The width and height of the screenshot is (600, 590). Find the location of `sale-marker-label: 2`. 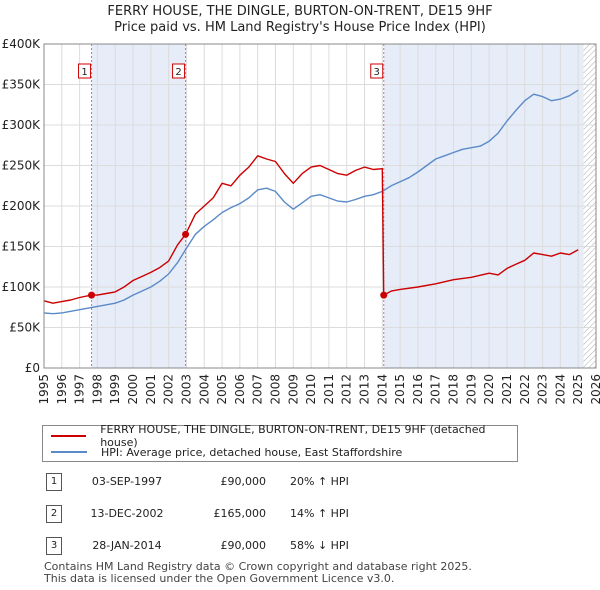

sale-marker-label: 2 is located at coordinates (178, 72).